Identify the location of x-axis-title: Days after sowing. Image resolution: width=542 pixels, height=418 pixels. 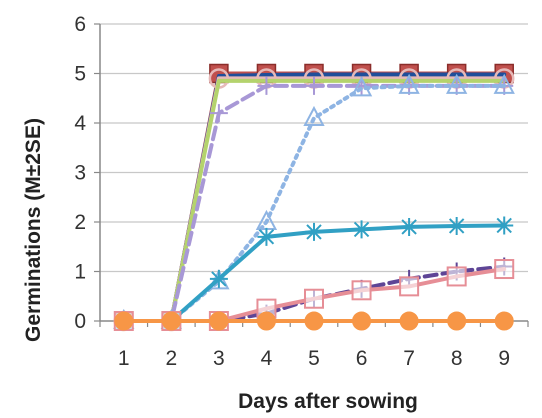
(328, 401).